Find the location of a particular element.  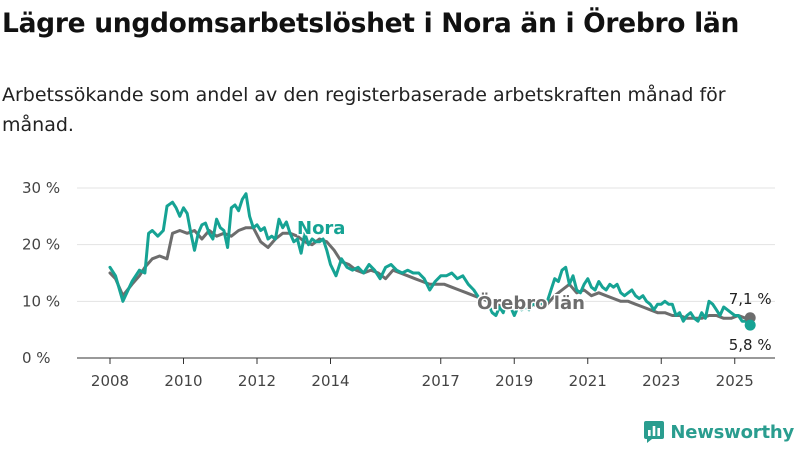

y-tick-label: 10 % is located at coordinates (41, 301).